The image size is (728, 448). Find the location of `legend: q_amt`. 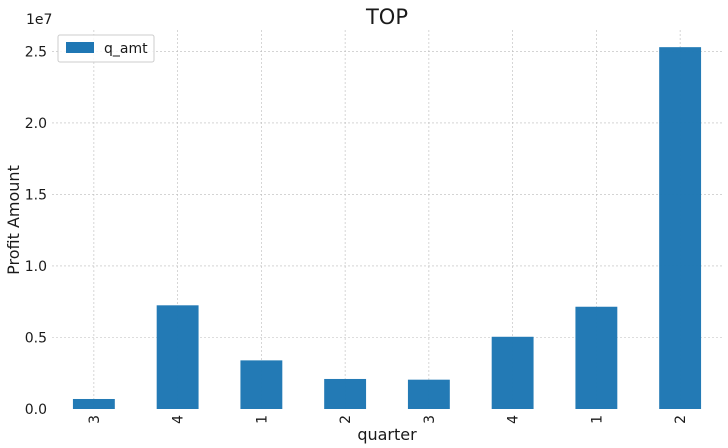

legend: q_amt is located at coordinates (106, 48).